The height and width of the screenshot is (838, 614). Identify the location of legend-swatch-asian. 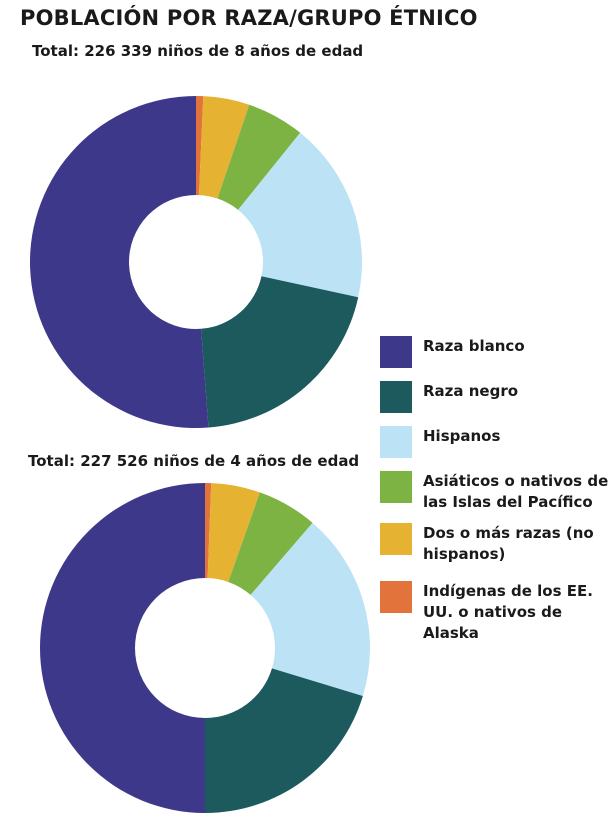
(396, 487).